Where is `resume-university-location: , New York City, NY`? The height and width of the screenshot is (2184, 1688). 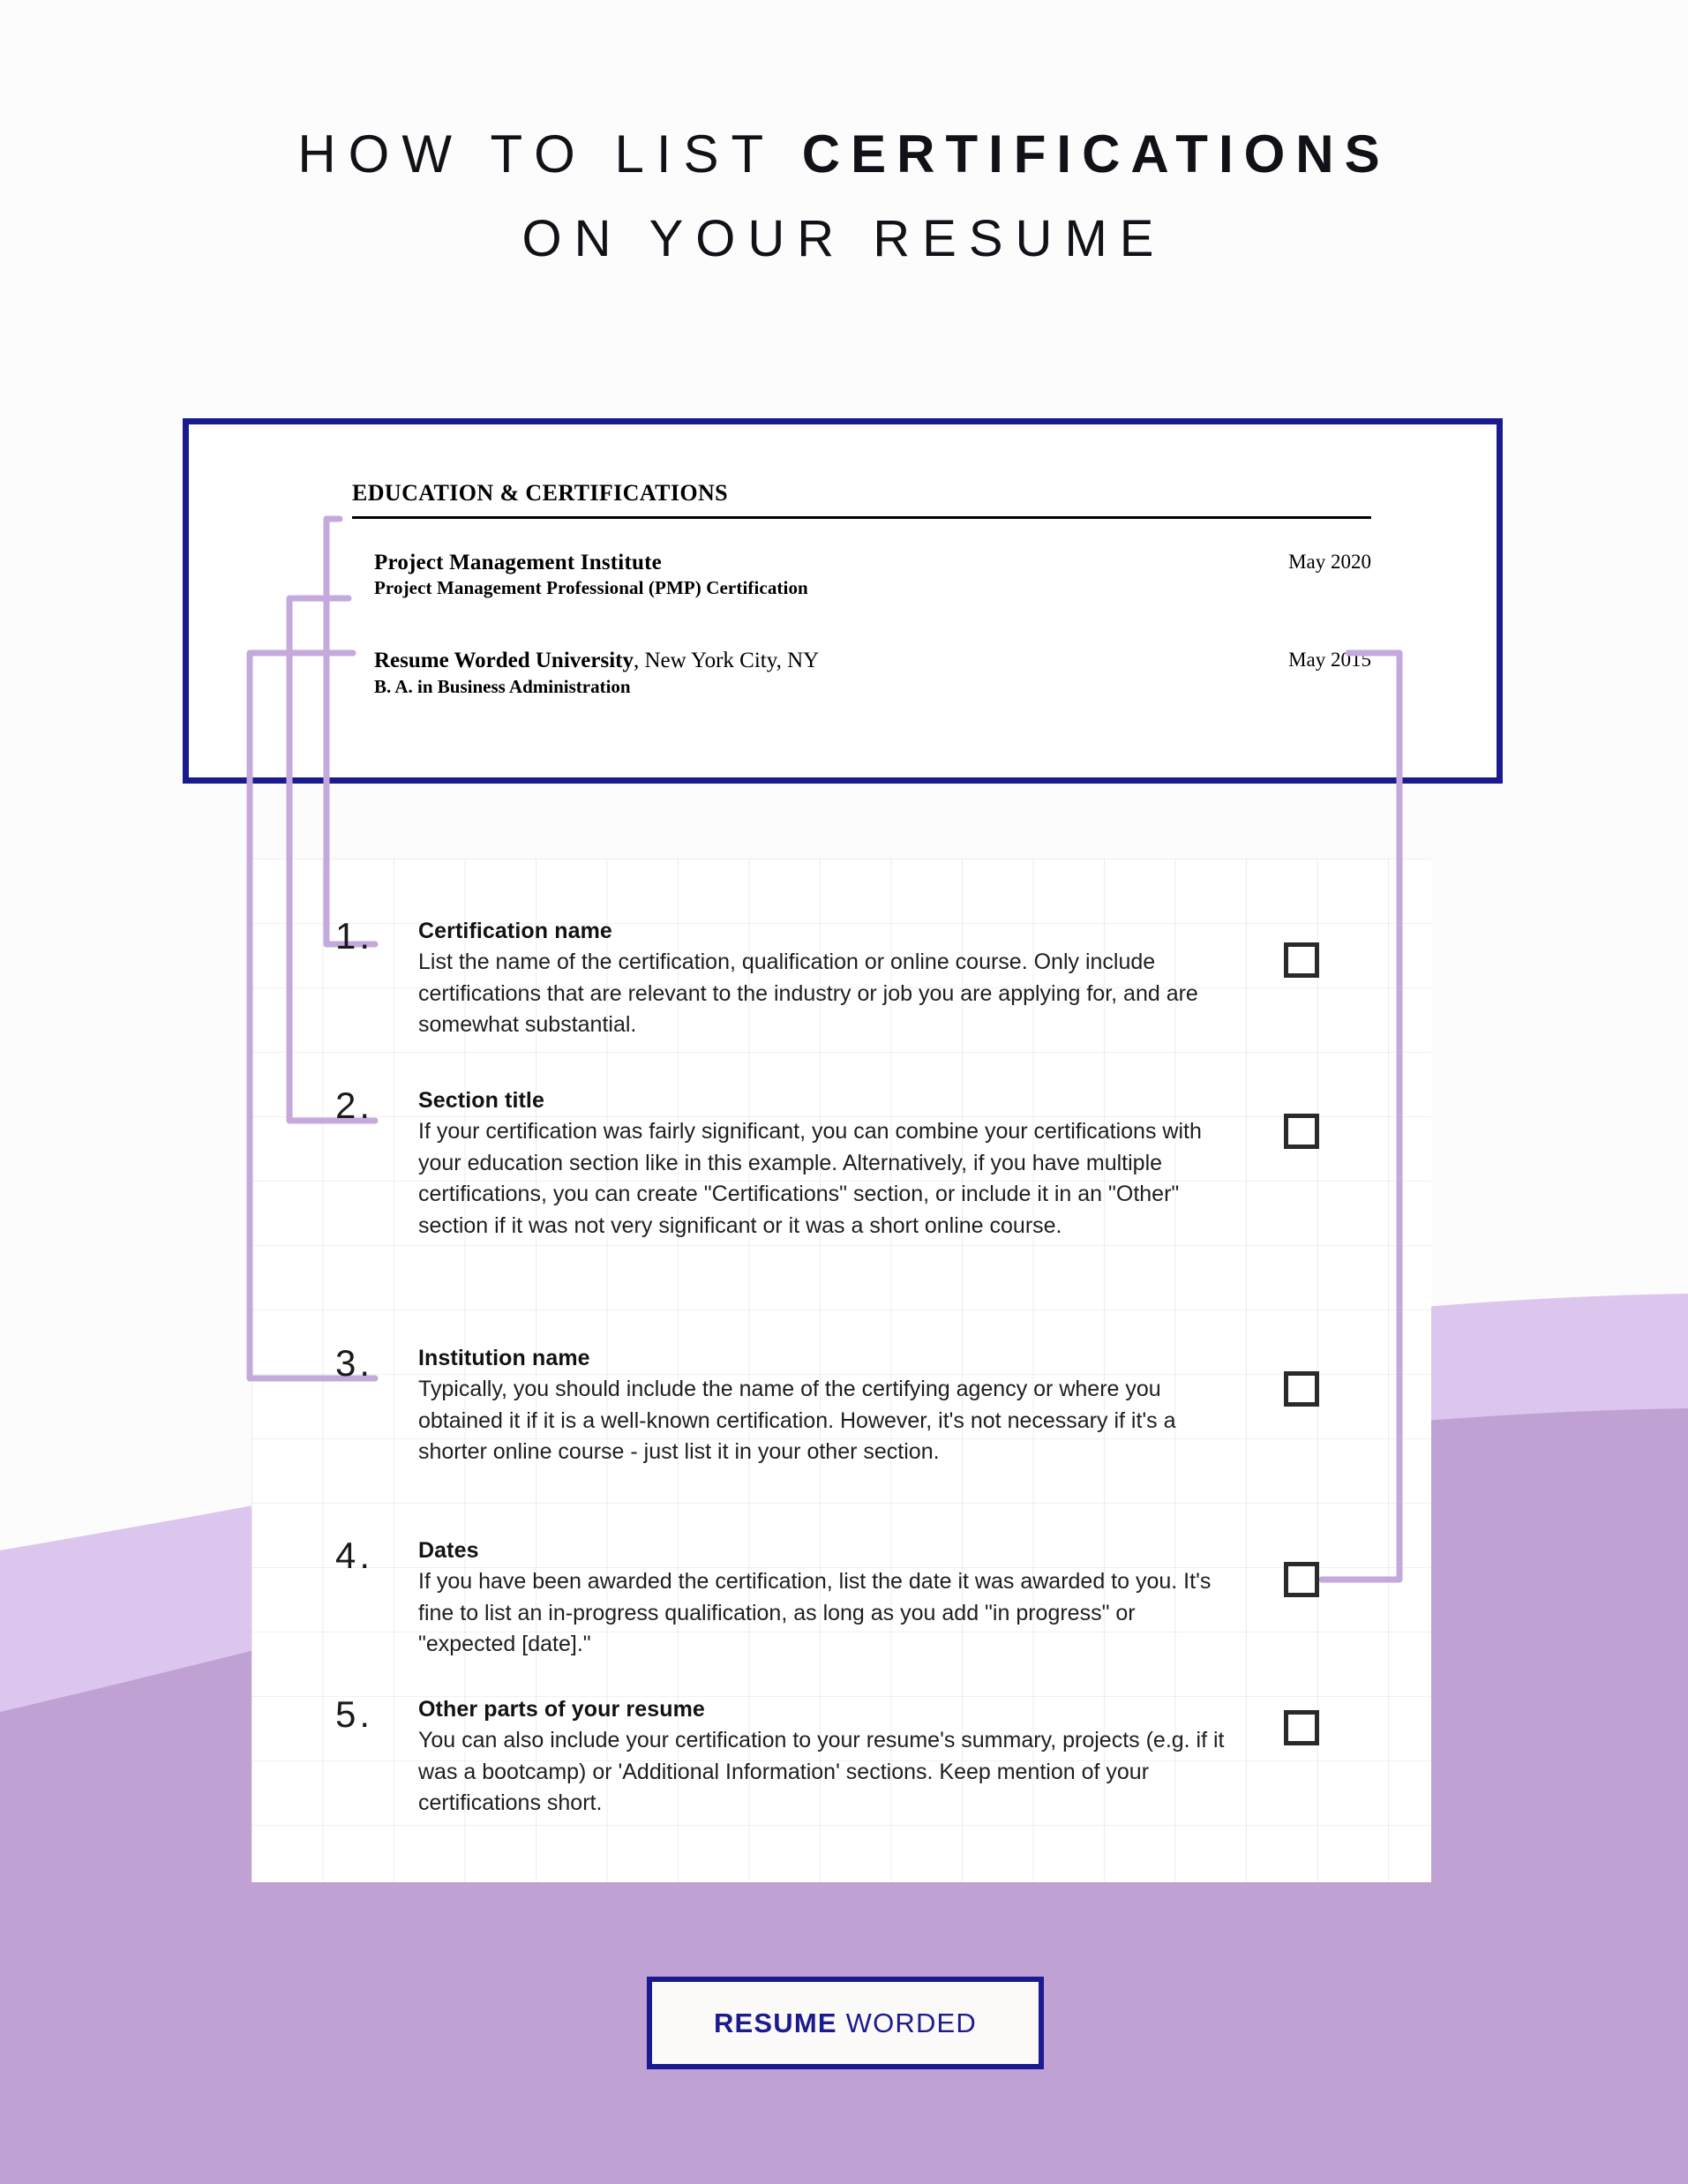 resume-university-location: , New York City, NY is located at coordinates (727, 660).